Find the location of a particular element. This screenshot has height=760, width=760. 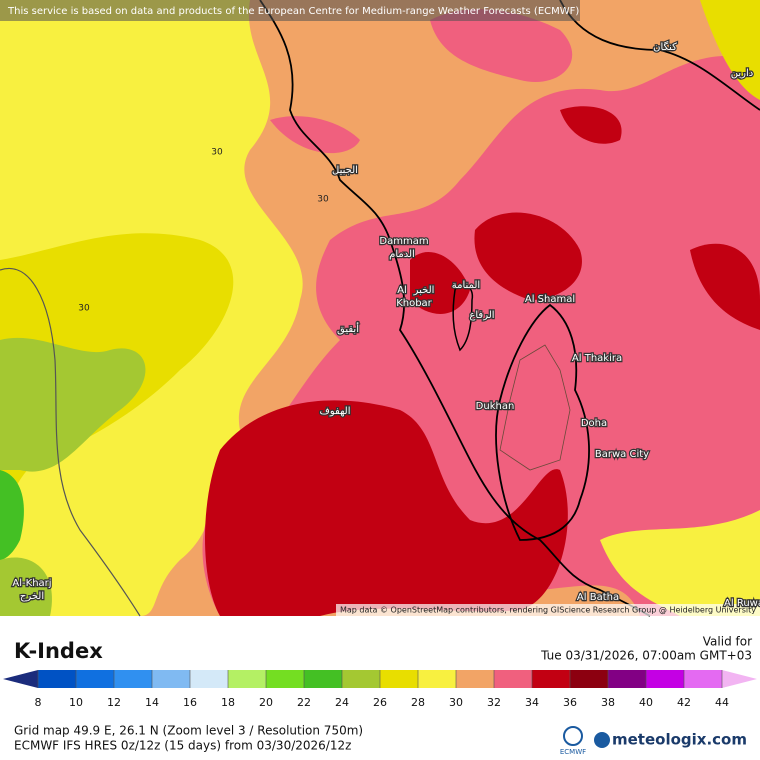

colorbar-tick-label: 38 is located at coordinates (608, 702).